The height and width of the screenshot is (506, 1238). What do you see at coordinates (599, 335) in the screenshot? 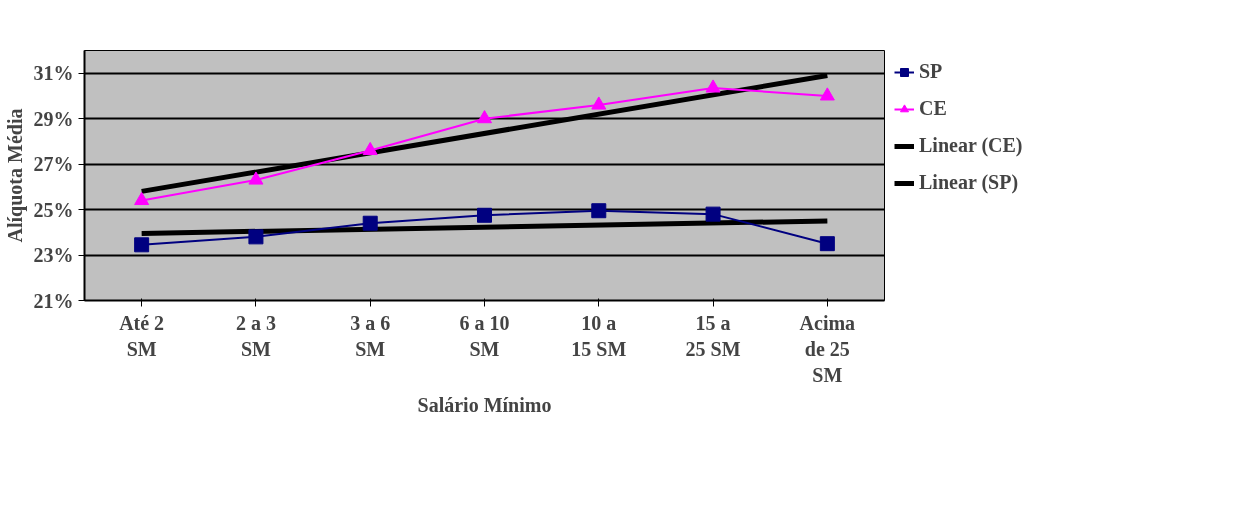
I see `x-tick-label: 10 a 15 SM` at bounding box center [599, 335].